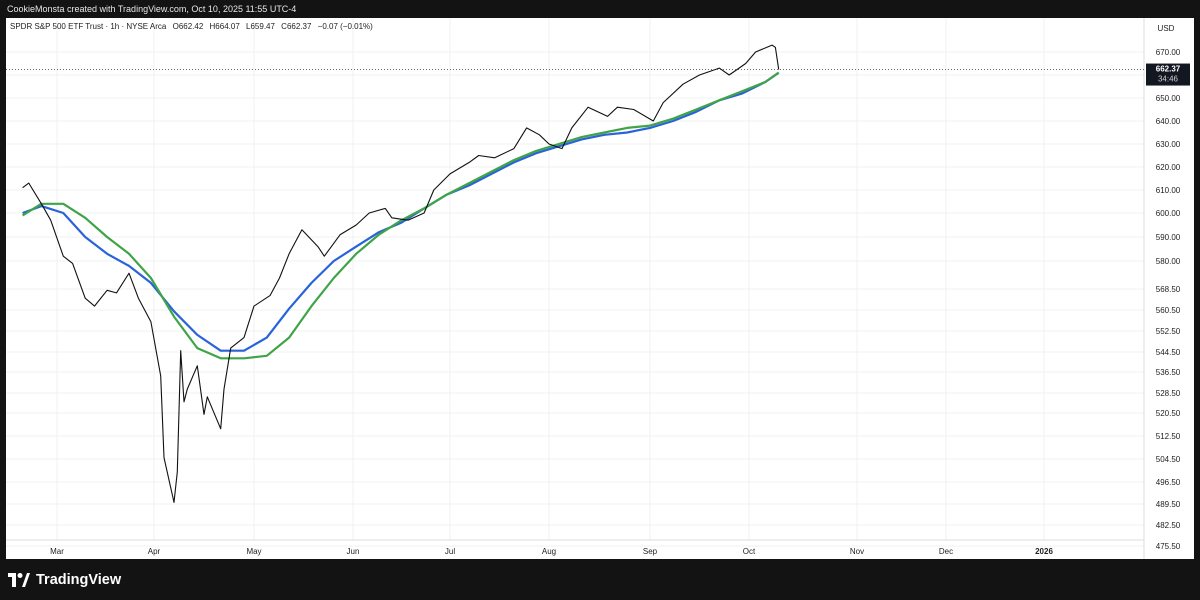  Describe the element at coordinates (1168, 436) in the screenshot. I see `y-tick-label: 512.50` at that location.